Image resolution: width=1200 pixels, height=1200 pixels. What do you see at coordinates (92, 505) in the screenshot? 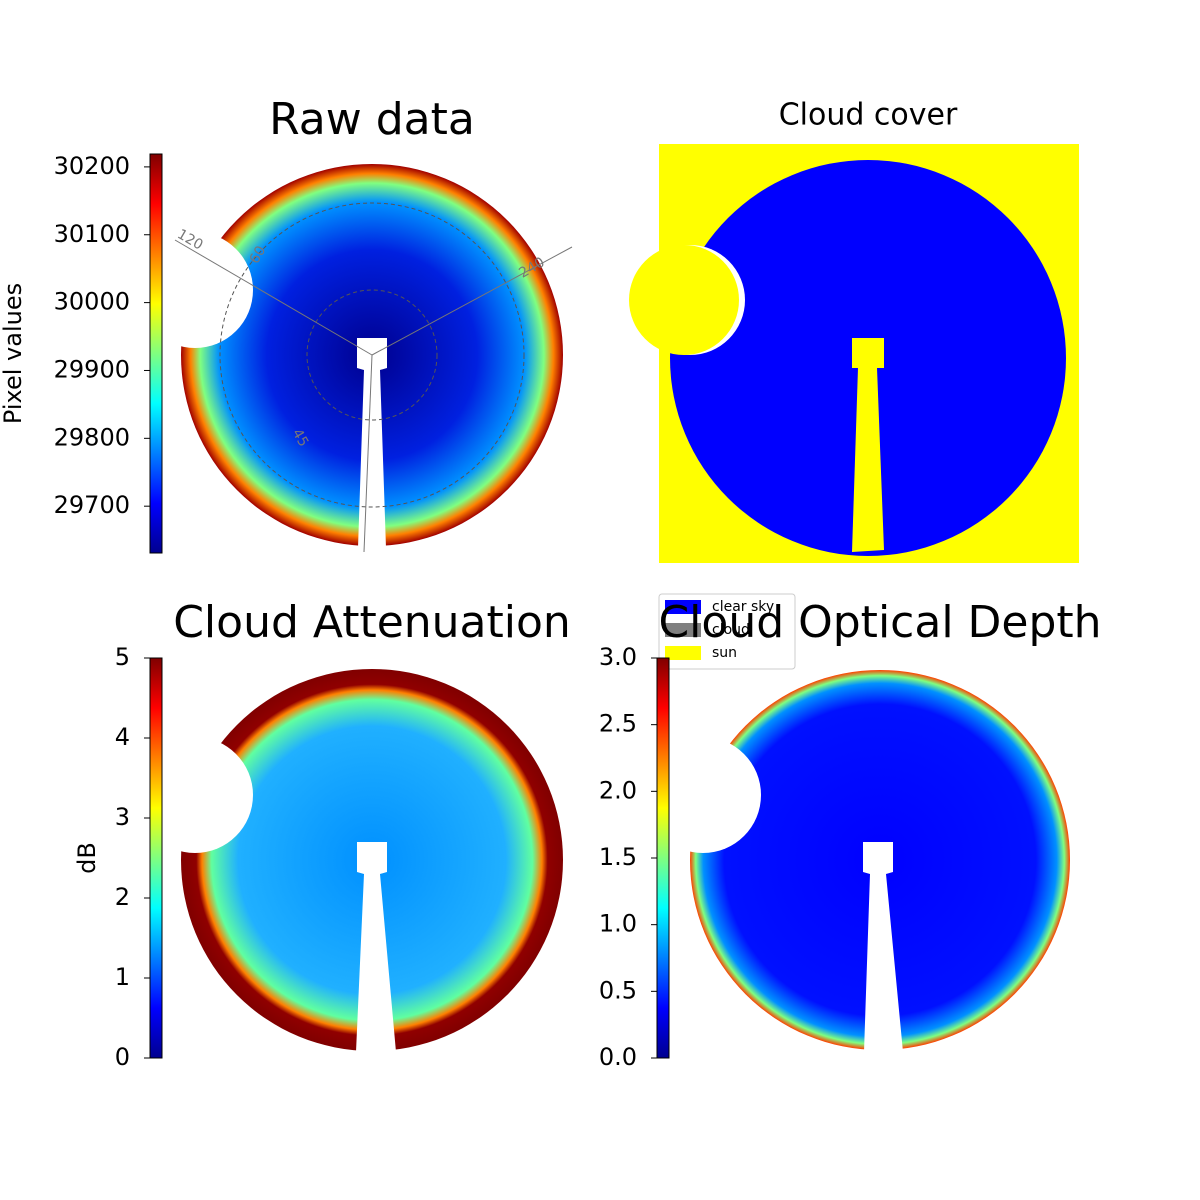
I see `tick-label: 29700` at bounding box center [92, 505].